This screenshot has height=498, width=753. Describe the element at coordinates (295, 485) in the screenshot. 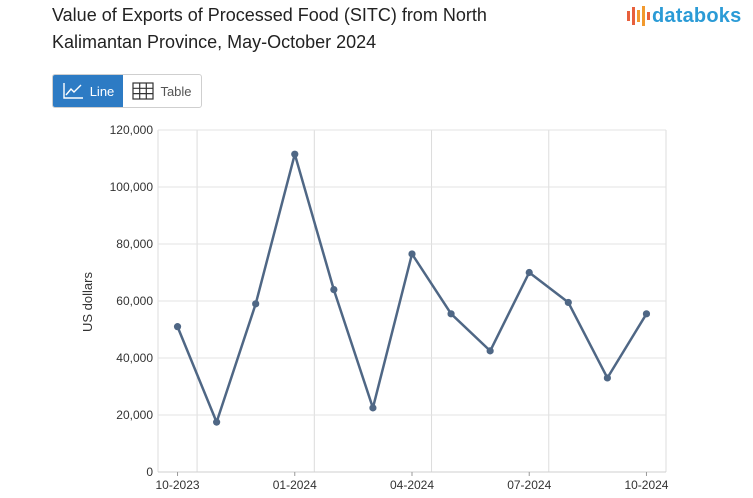

I see `x-tick-label: 01-2024` at that location.